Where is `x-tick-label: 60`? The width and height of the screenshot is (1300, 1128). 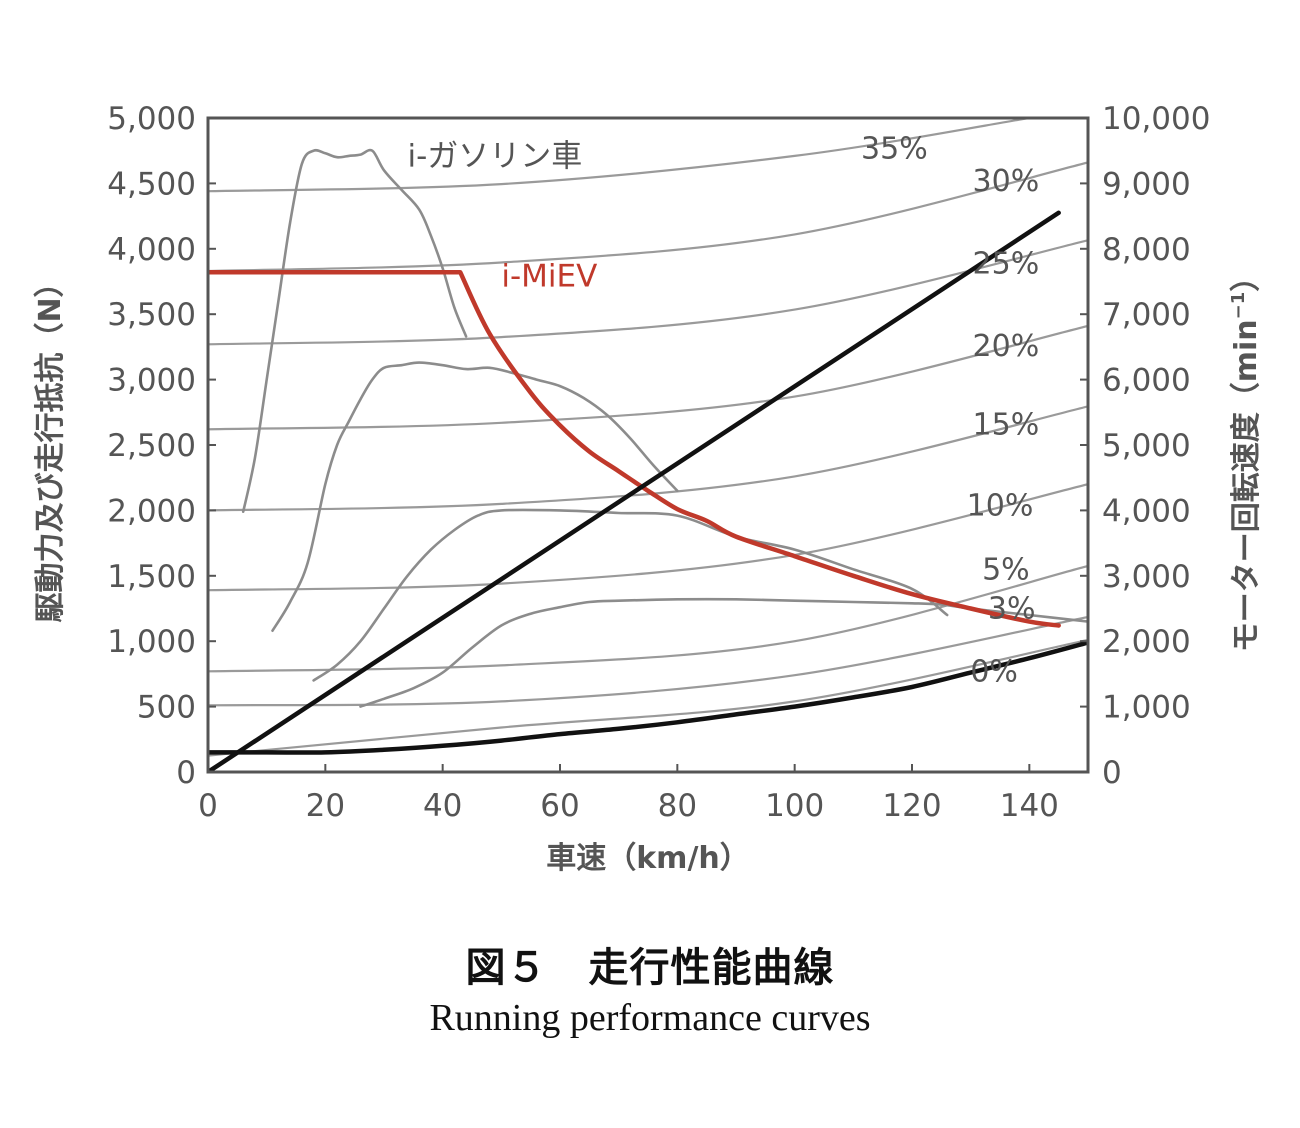
x-tick-label: 60 is located at coordinates (559, 806).